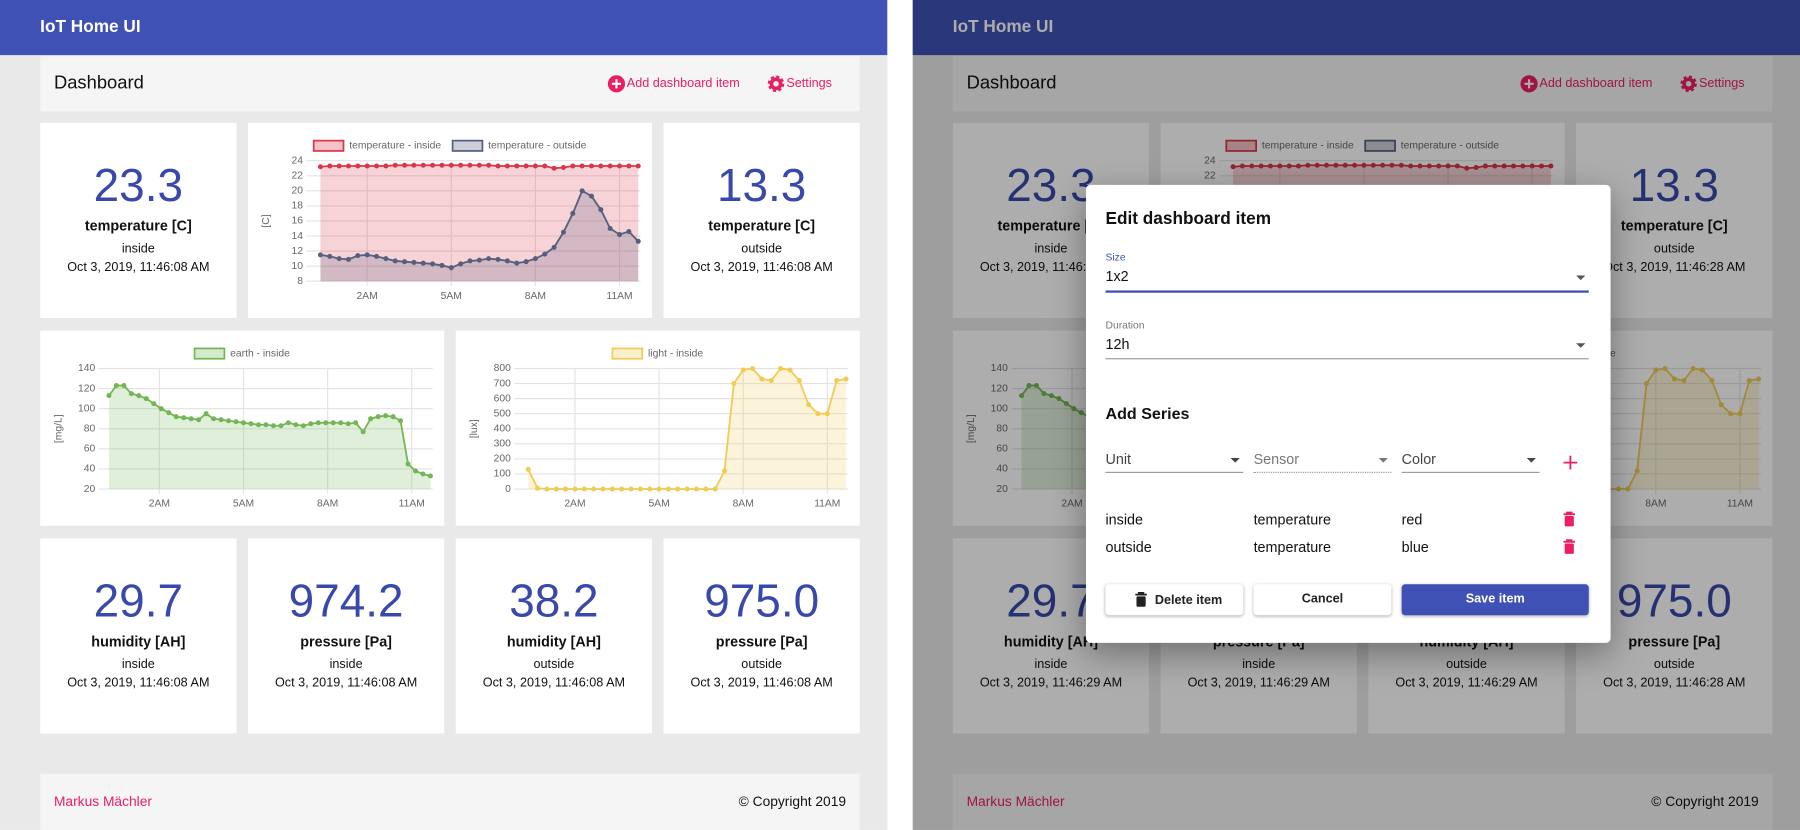 This screenshot has width=1800, height=830. I want to click on sensor-location: outside, so click(554, 664).